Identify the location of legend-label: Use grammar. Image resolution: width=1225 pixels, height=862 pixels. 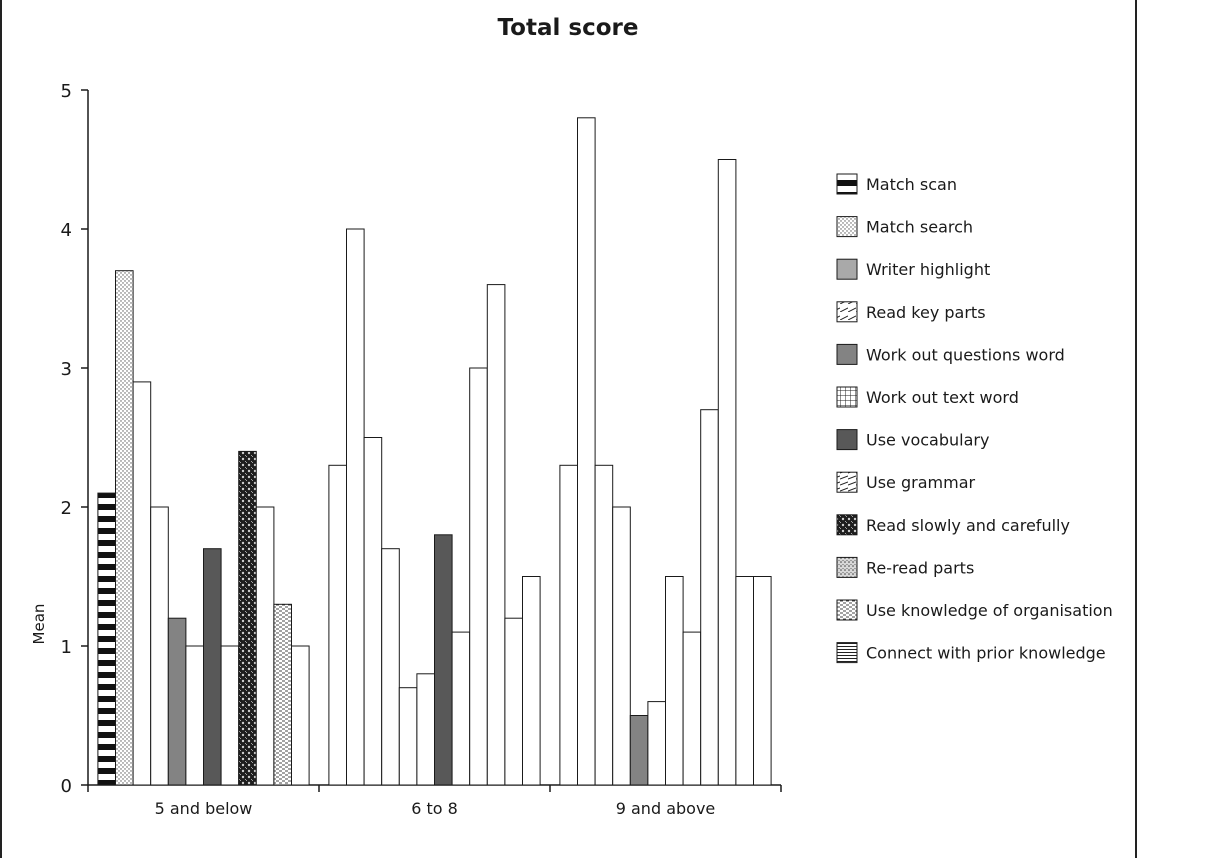
(920, 482).